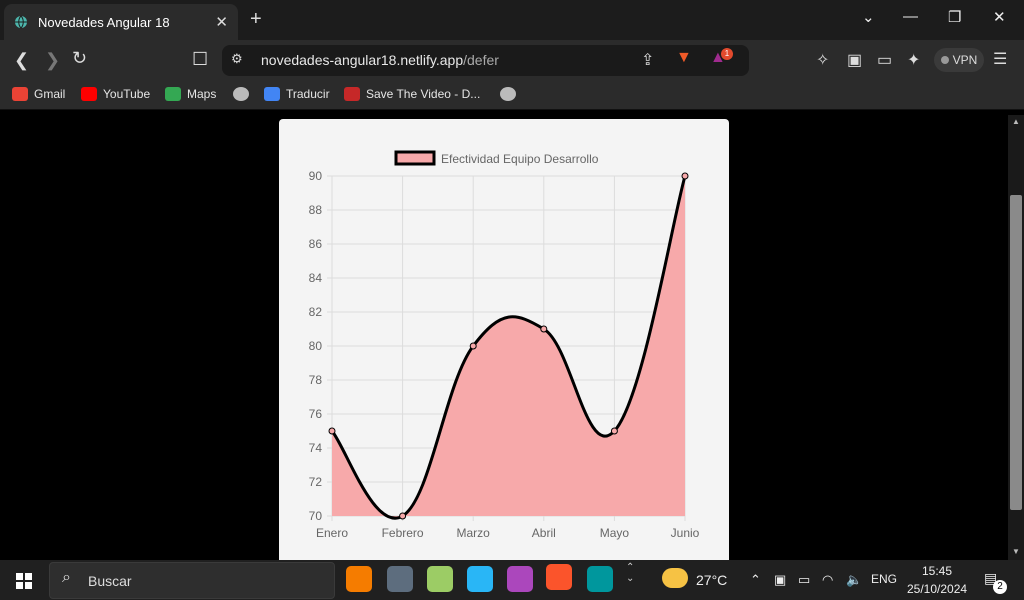 The width and height of the screenshot is (1024, 600). What do you see at coordinates (999, 17) in the screenshot?
I see `close-window-icon: ✕` at bounding box center [999, 17].